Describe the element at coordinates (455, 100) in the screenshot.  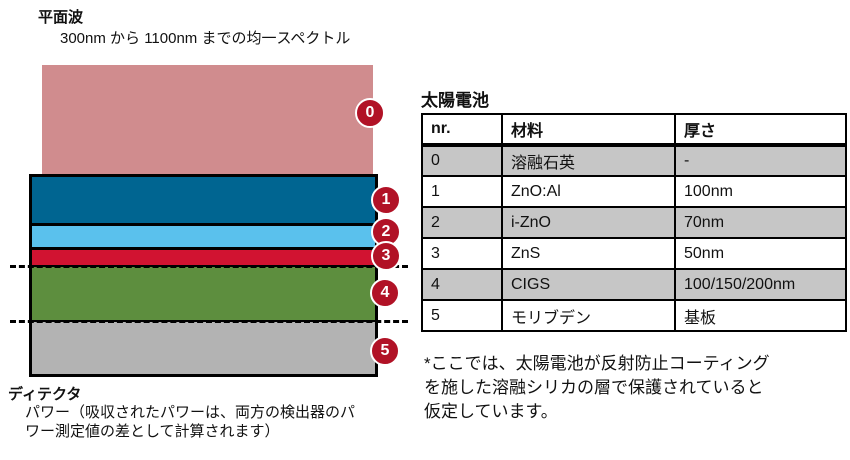
I see `solar-cell-title: 太陽電池` at that location.